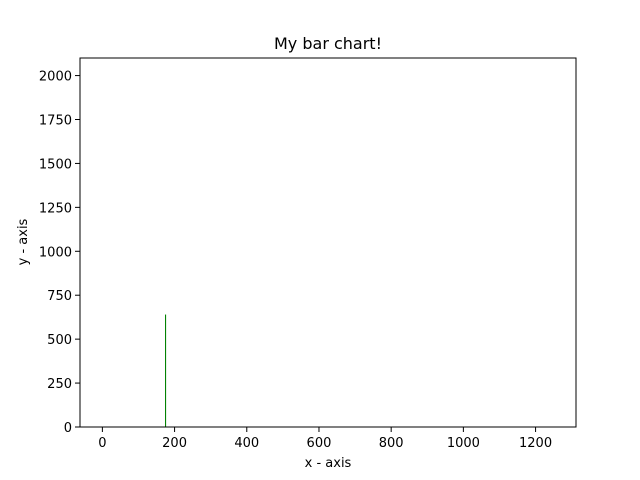 This screenshot has height=480, width=640. What do you see at coordinates (55, 77) in the screenshot?
I see `y-tick-label-2000: 2000` at bounding box center [55, 77].